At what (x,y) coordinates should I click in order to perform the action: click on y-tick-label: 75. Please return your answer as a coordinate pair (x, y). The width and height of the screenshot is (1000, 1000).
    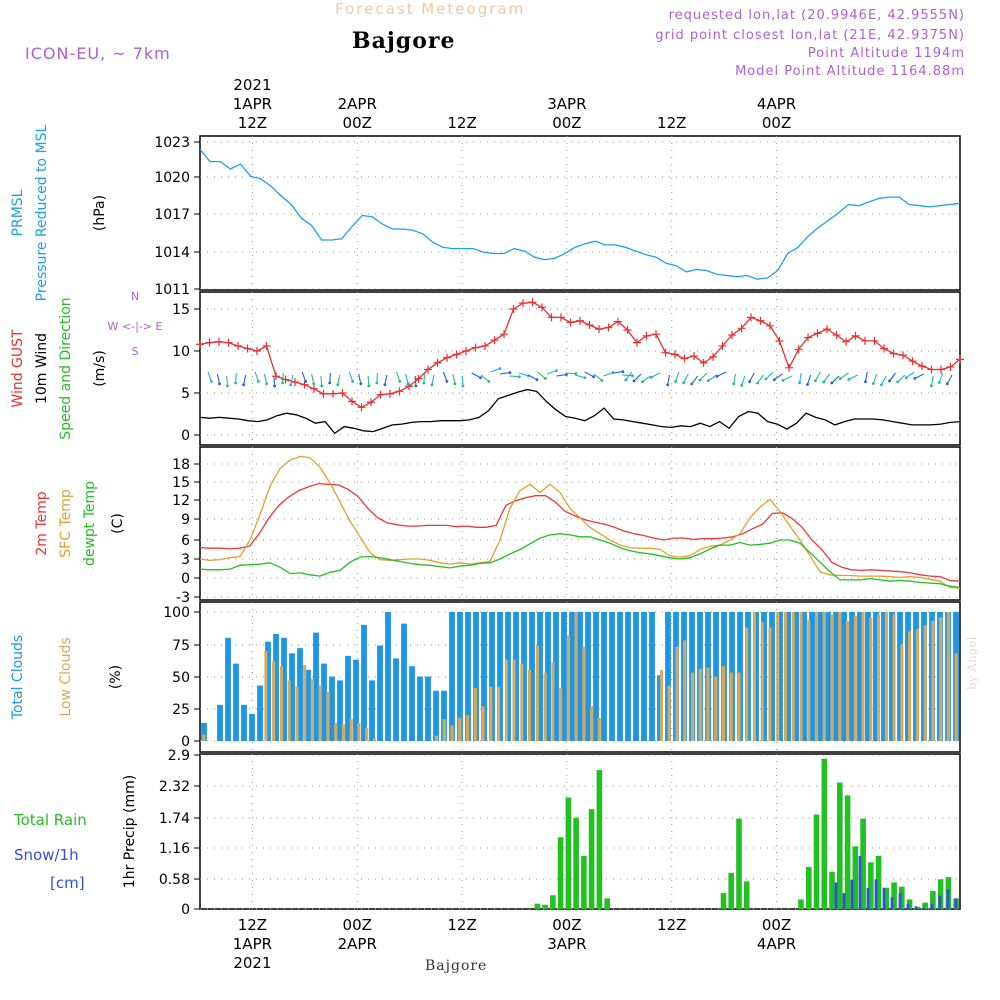
    Looking at the image, I should click on (181, 646).